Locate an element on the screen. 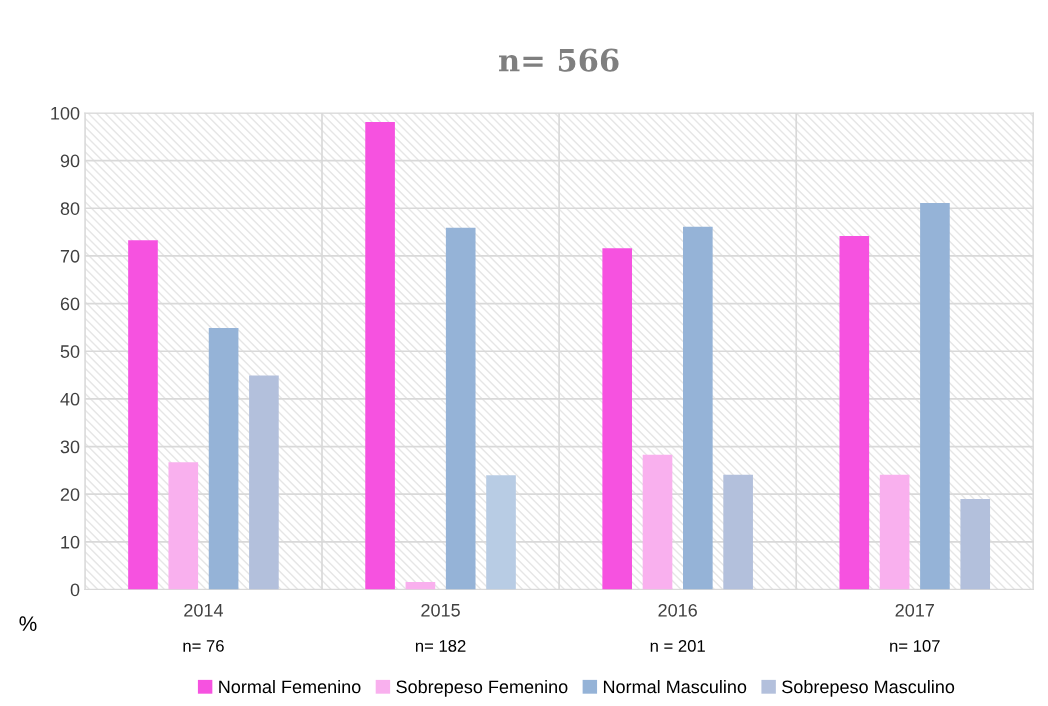 The image size is (1048, 706). y-tick-label: 60 is located at coordinates (70, 304).